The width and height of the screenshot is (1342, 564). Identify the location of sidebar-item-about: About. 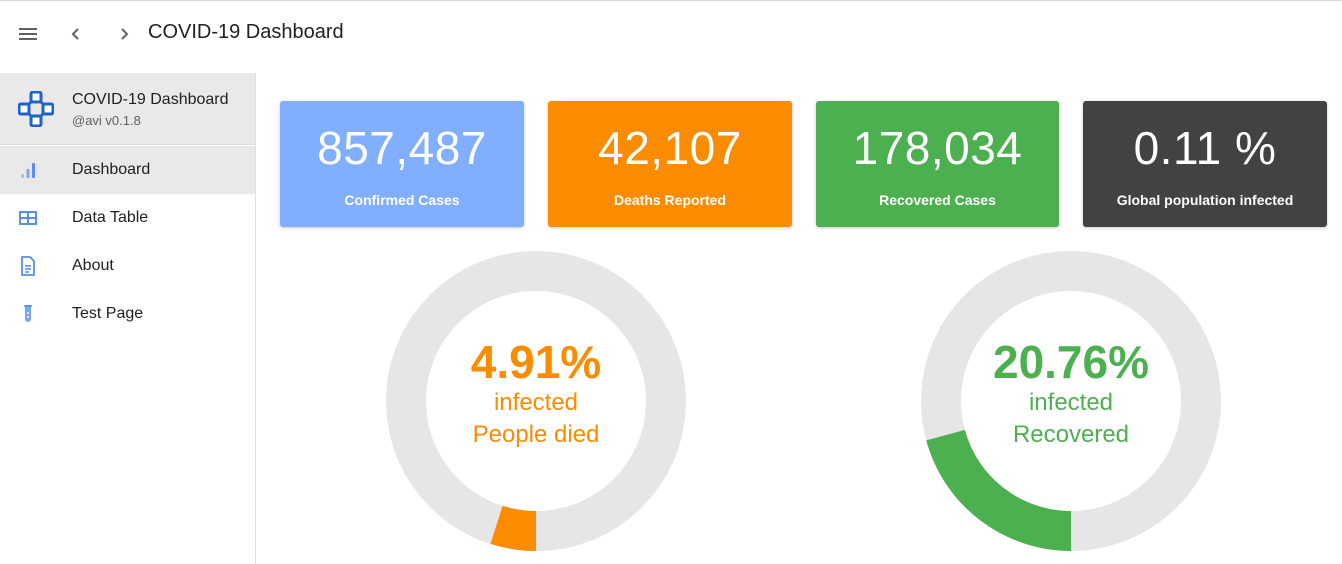
(127, 266).